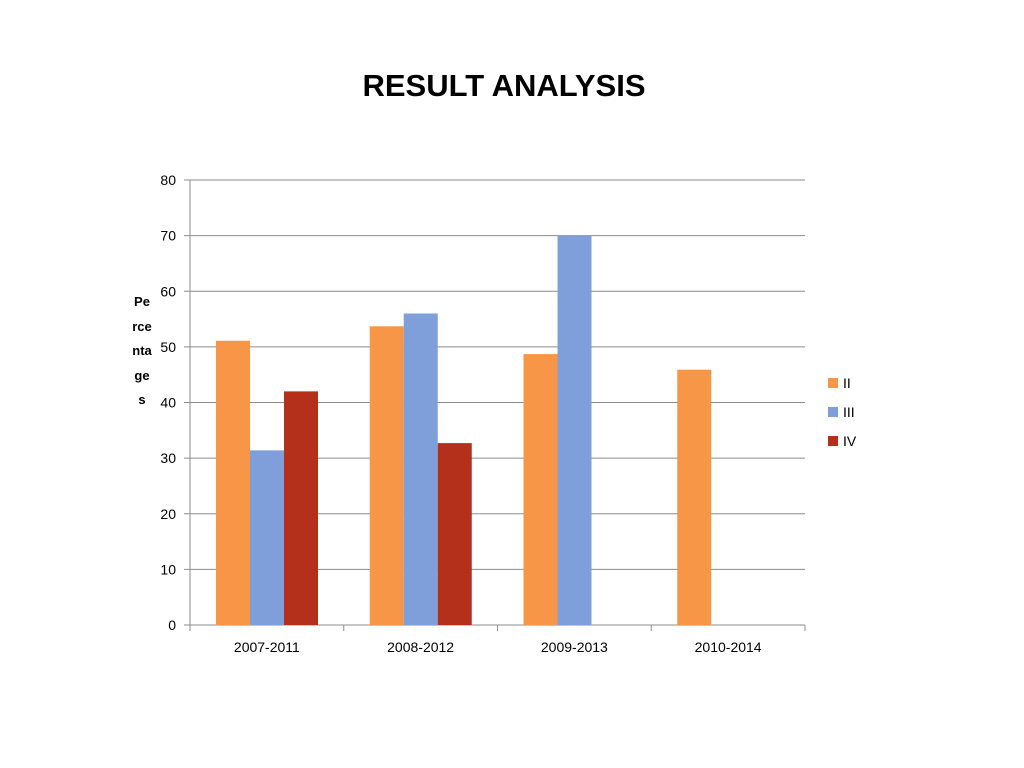  What do you see at coordinates (454, 534) in the screenshot?
I see `bar-iv-2008-2012` at bounding box center [454, 534].